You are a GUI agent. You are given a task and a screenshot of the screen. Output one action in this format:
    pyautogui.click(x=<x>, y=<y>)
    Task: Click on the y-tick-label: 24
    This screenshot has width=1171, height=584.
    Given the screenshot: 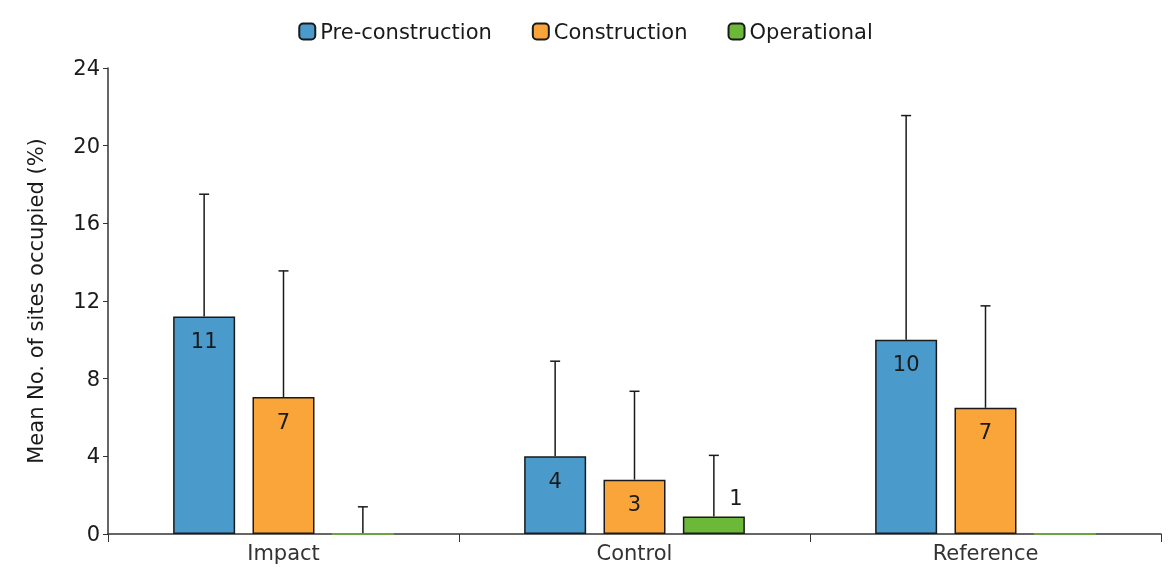 What is the action you would take?
    pyautogui.click(x=86, y=68)
    